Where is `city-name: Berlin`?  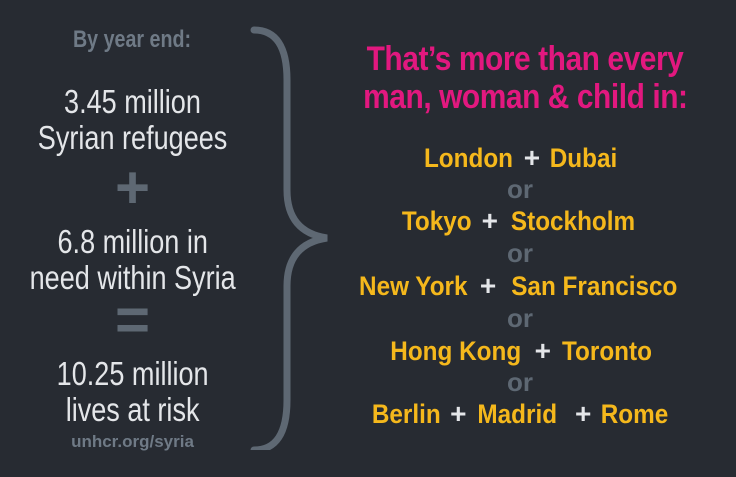 city-name: Berlin is located at coordinates (405, 414).